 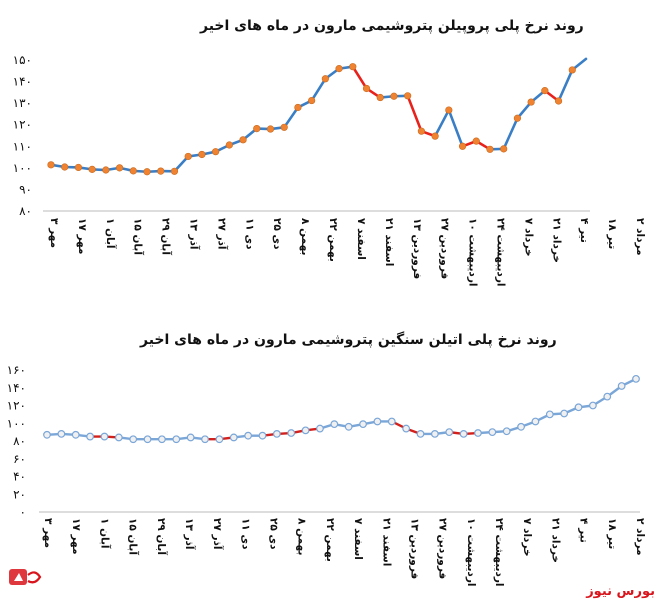 What do you see at coordinates (25, 211) in the screenshot?
I see `chart1-ytick-label: ۸۰` at bounding box center [25, 211].